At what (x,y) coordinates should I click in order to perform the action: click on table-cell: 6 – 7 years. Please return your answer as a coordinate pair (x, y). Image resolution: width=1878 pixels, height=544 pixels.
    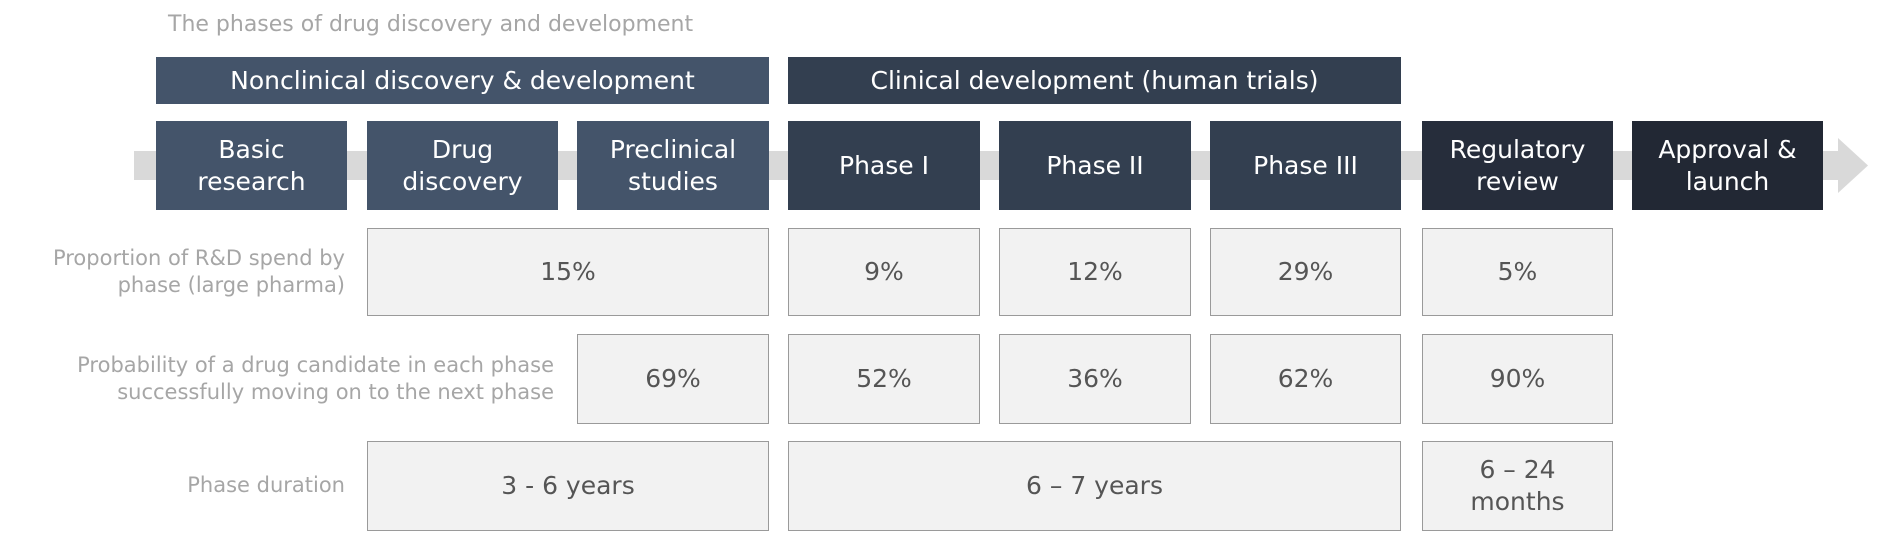
    Looking at the image, I should click on (1094, 486).